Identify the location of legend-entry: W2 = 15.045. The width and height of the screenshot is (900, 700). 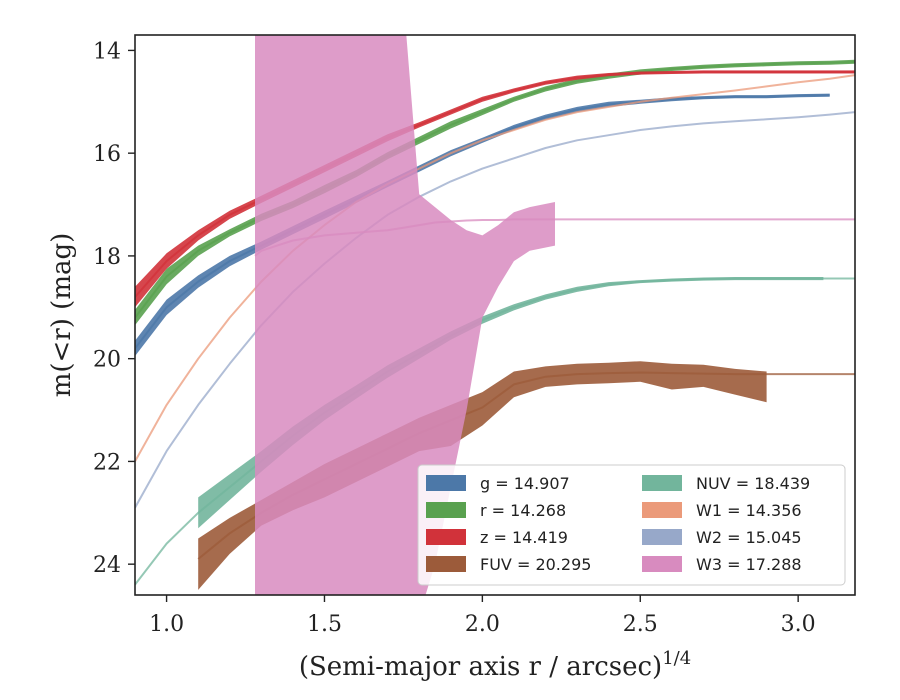
(749, 537).